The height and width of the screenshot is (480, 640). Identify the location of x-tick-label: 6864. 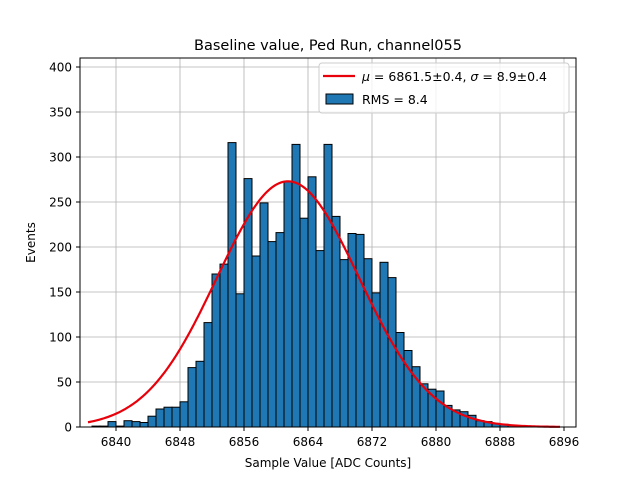
(308, 442).